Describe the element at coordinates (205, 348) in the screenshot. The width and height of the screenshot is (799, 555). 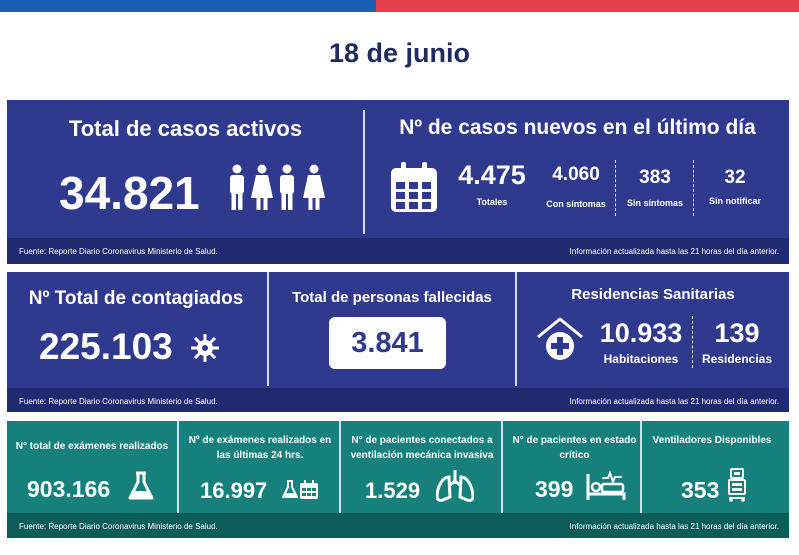
I see `virus-icon` at that location.